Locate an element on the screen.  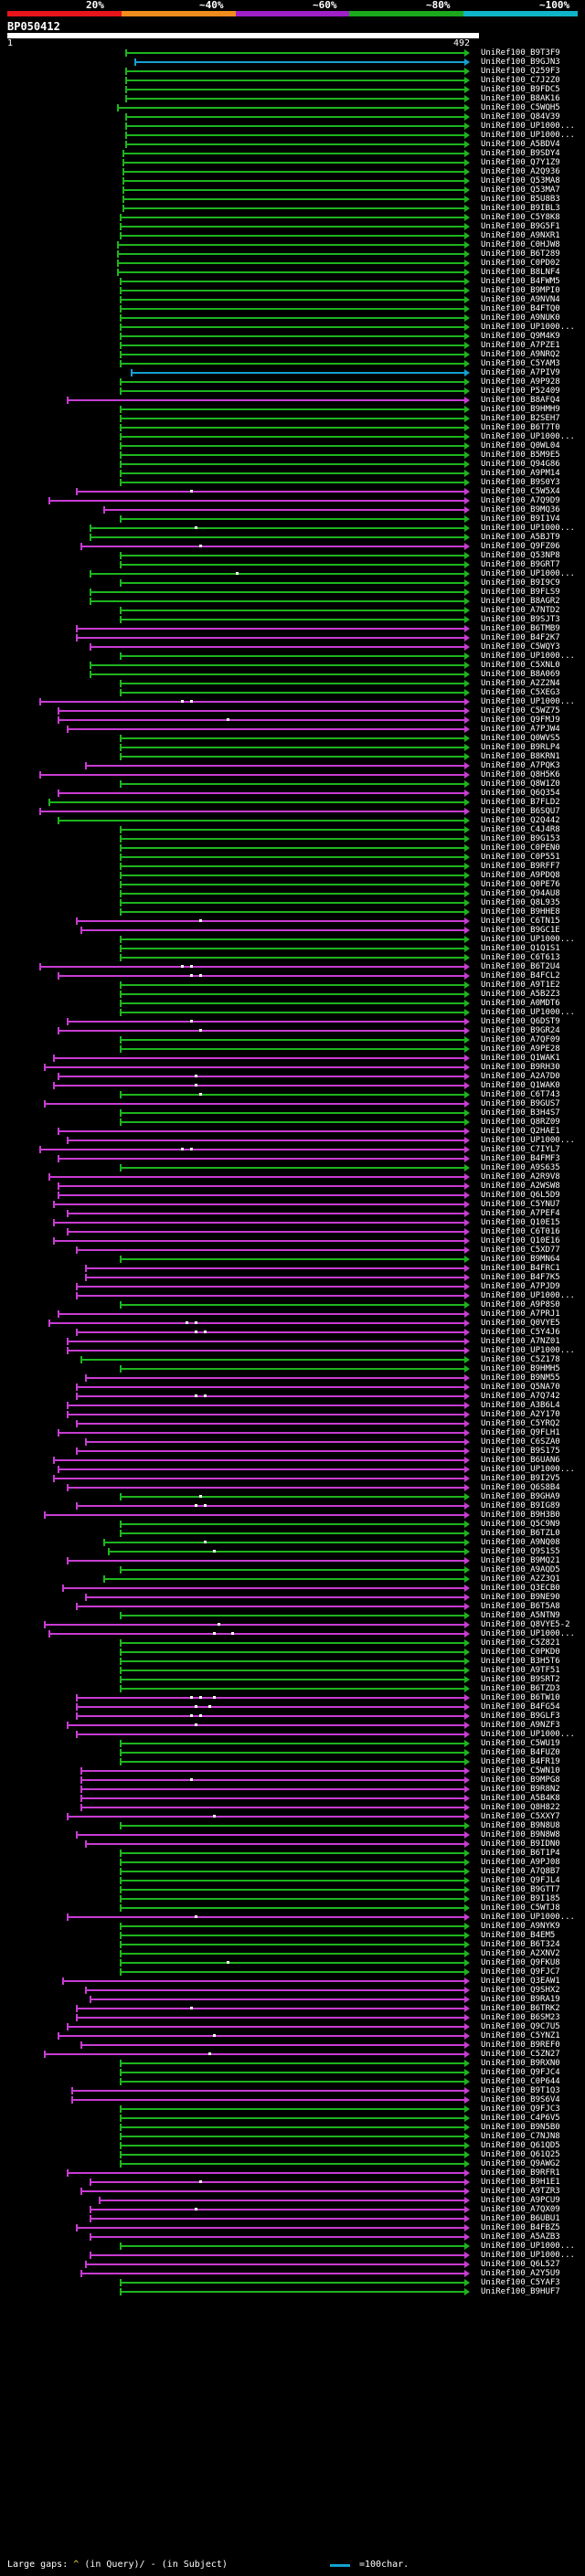
hit-label: UniRef100_B9SJT3 is located at coordinates (520, 619).